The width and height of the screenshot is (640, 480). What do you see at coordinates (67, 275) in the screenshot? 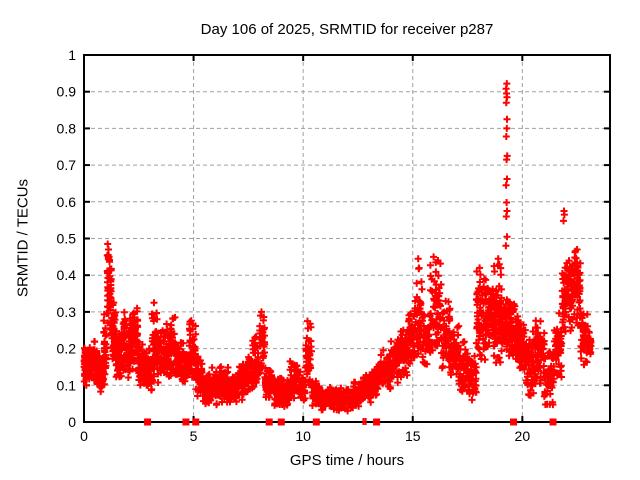
I see `y-tick-label: 0.4` at bounding box center [67, 275].